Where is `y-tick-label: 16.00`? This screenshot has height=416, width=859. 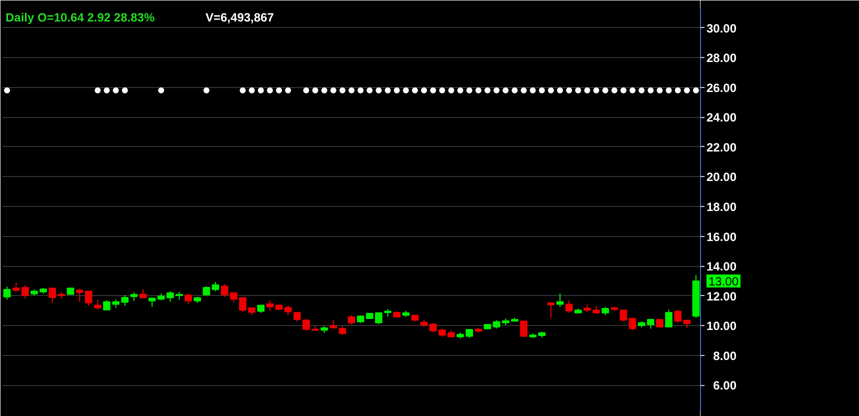
y-tick-label: 16.00 is located at coordinates (721, 237).